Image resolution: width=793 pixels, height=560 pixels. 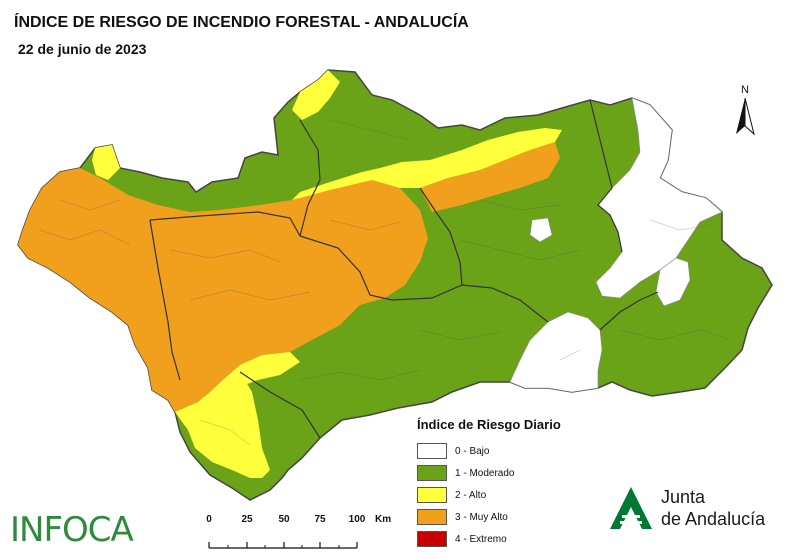 I want to click on junta-andalucia-logo: Junta de Andalucía, so click(x=691, y=510).